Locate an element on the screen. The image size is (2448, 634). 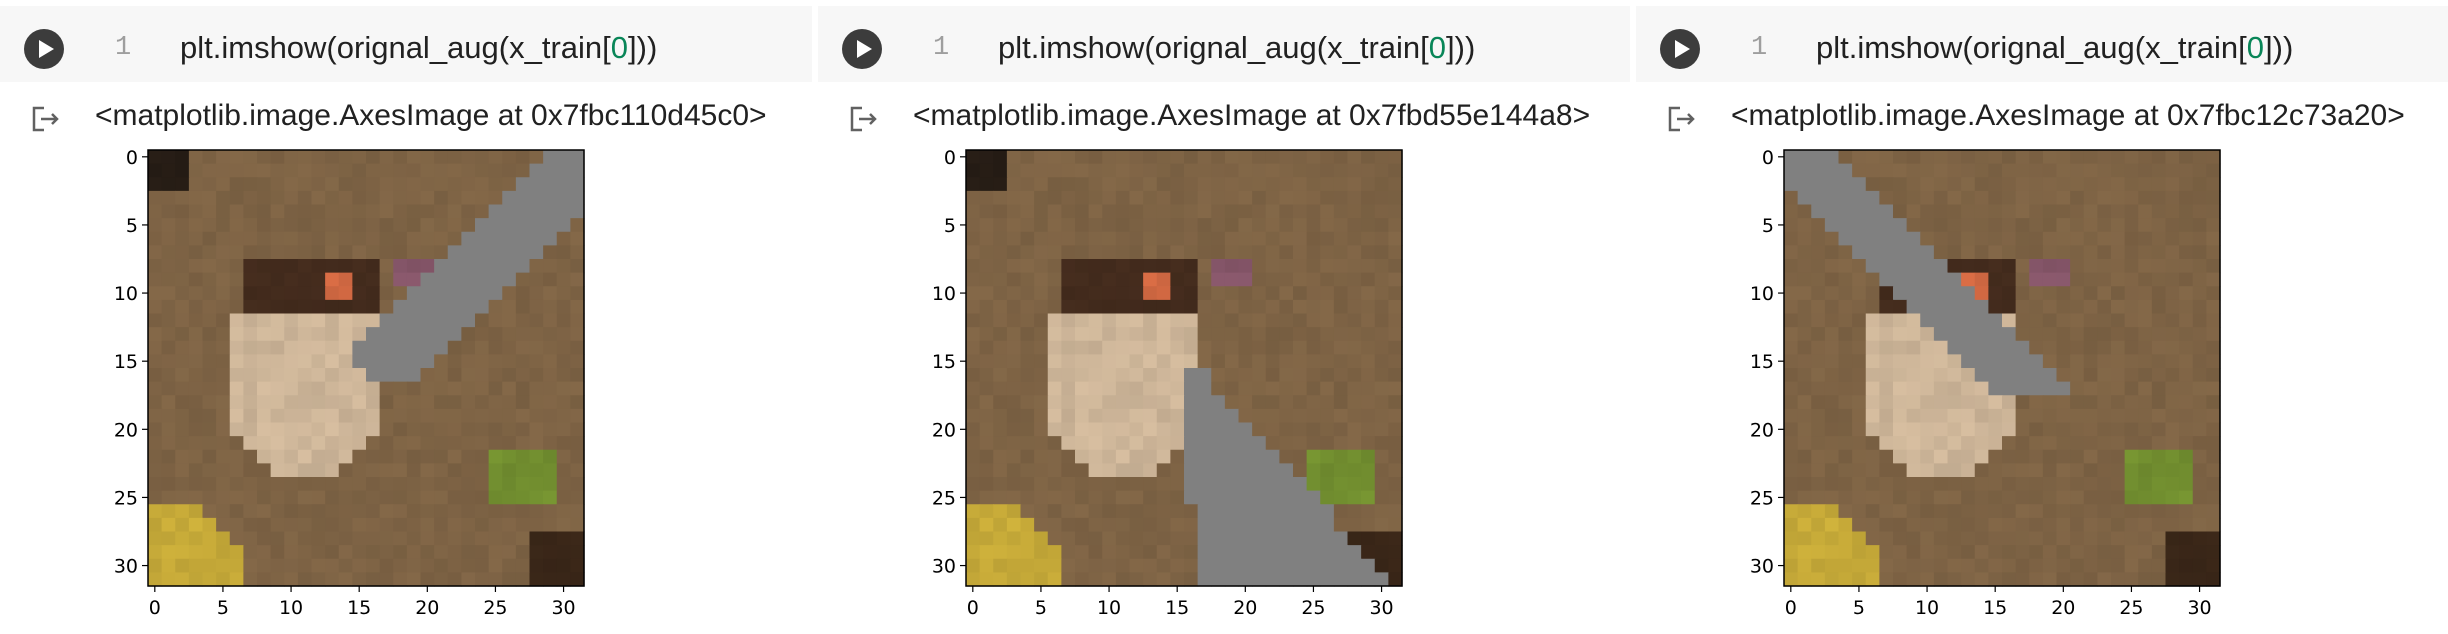
code-cell-2: 1 plt.imshow(orignal_aug(x_train[0])) is located at coordinates (1224, 44).